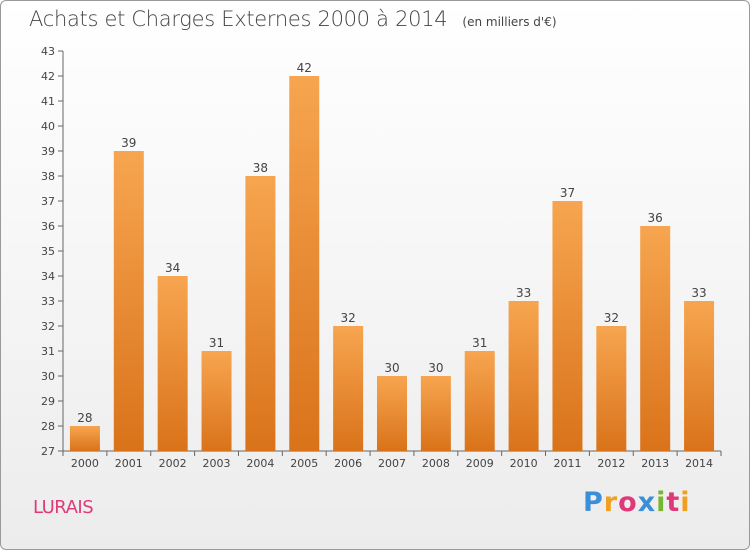 Image resolution: width=750 pixels, height=550 pixels. What do you see at coordinates (48, 401) in the screenshot?
I see `y-tick-label: 29` at bounding box center [48, 401].